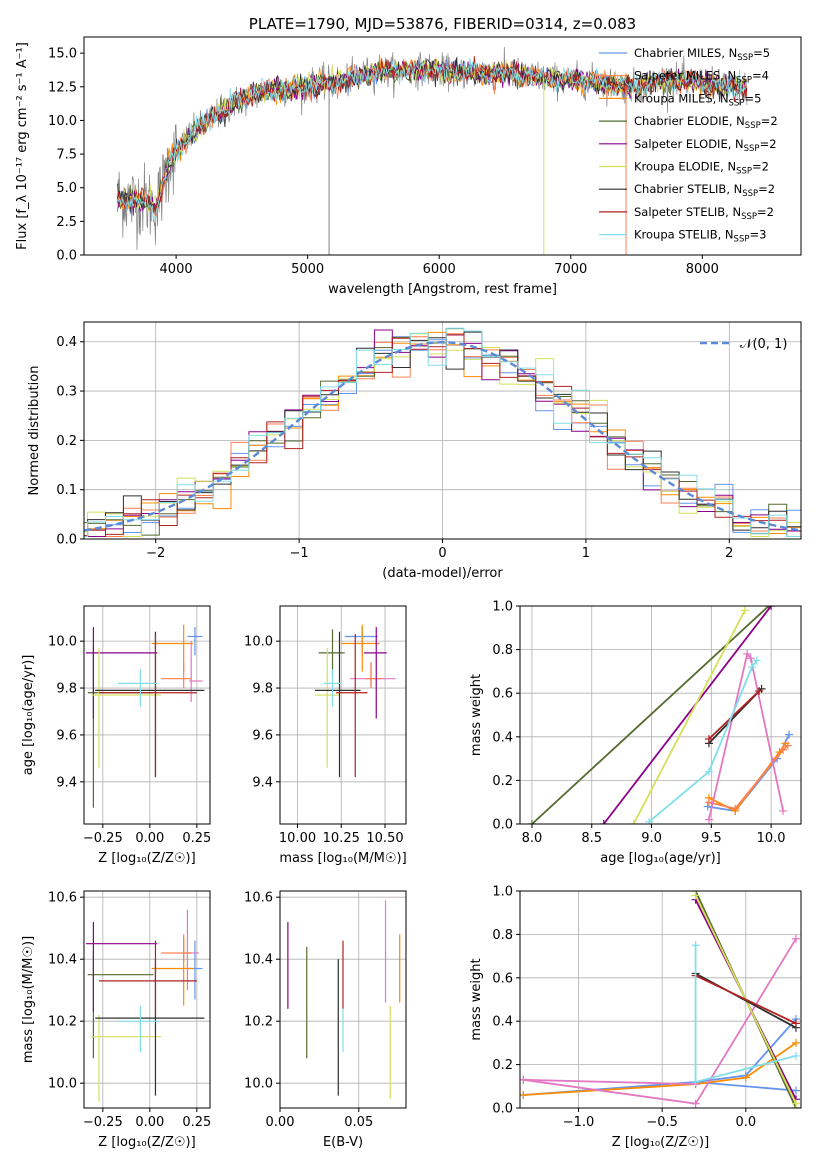 This screenshot has height=1170, width=819. I want to click on legend-entry: Salpeter MILES, NSSP=4, so click(684, 77).